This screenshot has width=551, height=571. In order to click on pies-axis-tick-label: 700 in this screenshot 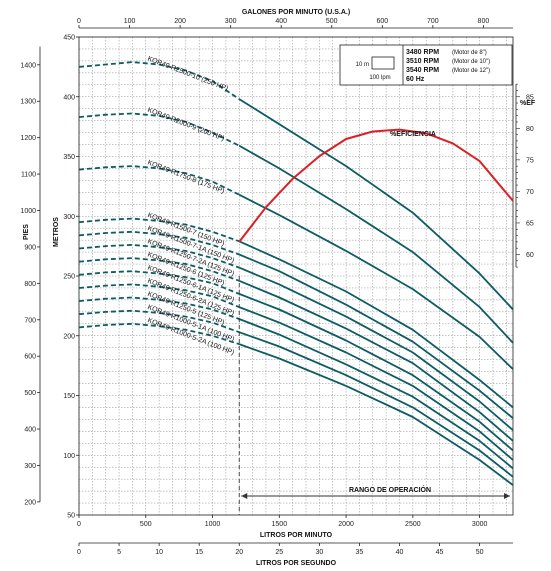, I will do `click(30, 320)`.